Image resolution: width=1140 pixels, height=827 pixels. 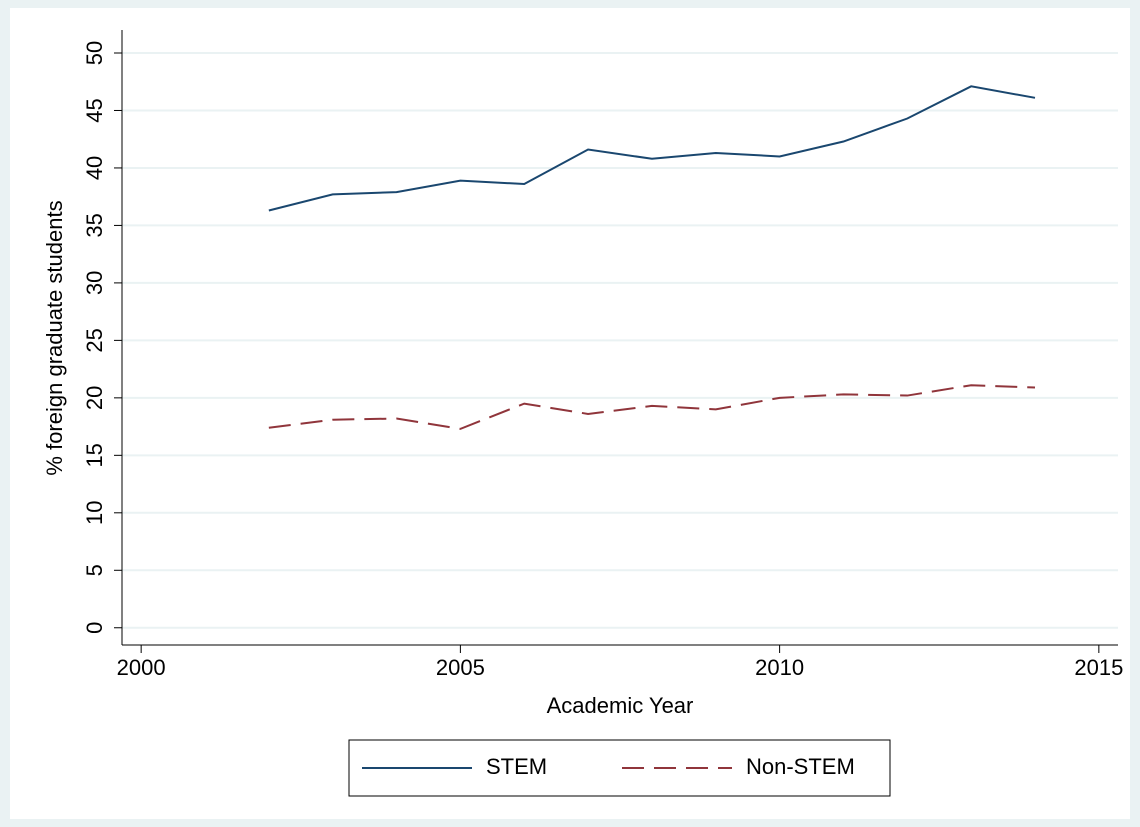 I want to click on x-tick-label: 2000, so click(x=141, y=667).